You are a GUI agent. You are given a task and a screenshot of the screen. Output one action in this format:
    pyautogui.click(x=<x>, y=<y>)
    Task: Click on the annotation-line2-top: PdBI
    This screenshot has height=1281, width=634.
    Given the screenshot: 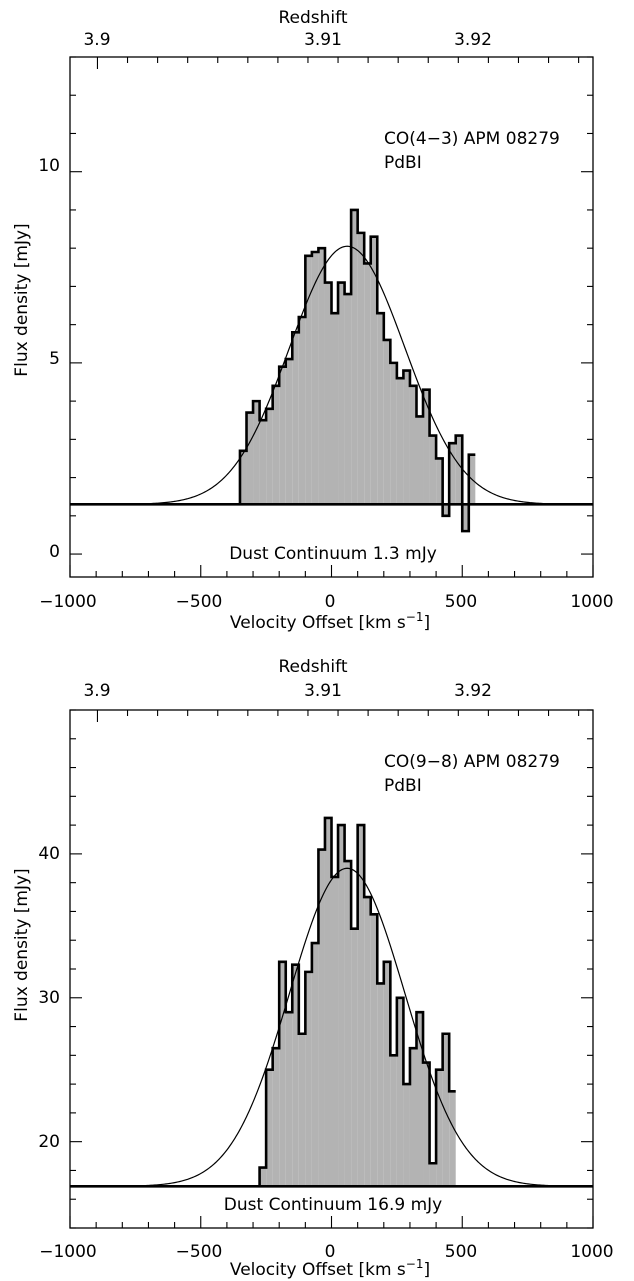 What is the action you would take?
    pyautogui.click(x=403, y=163)
    